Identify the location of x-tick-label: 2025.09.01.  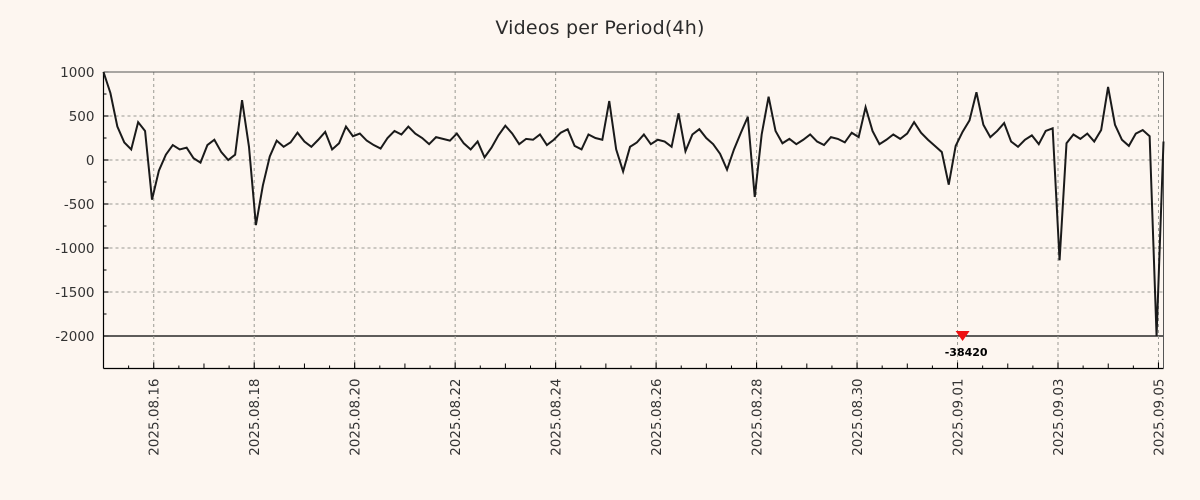
(959, 417).